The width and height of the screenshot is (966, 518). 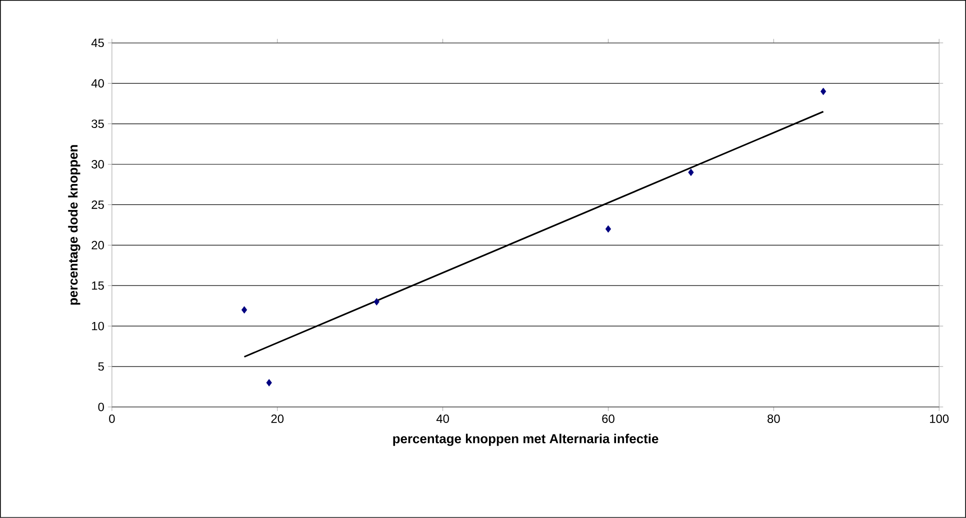 What do you see at coordinates (98, 285) in the screenshot?
I see `y-tick-label: 15` at bounding box center [98, 285].